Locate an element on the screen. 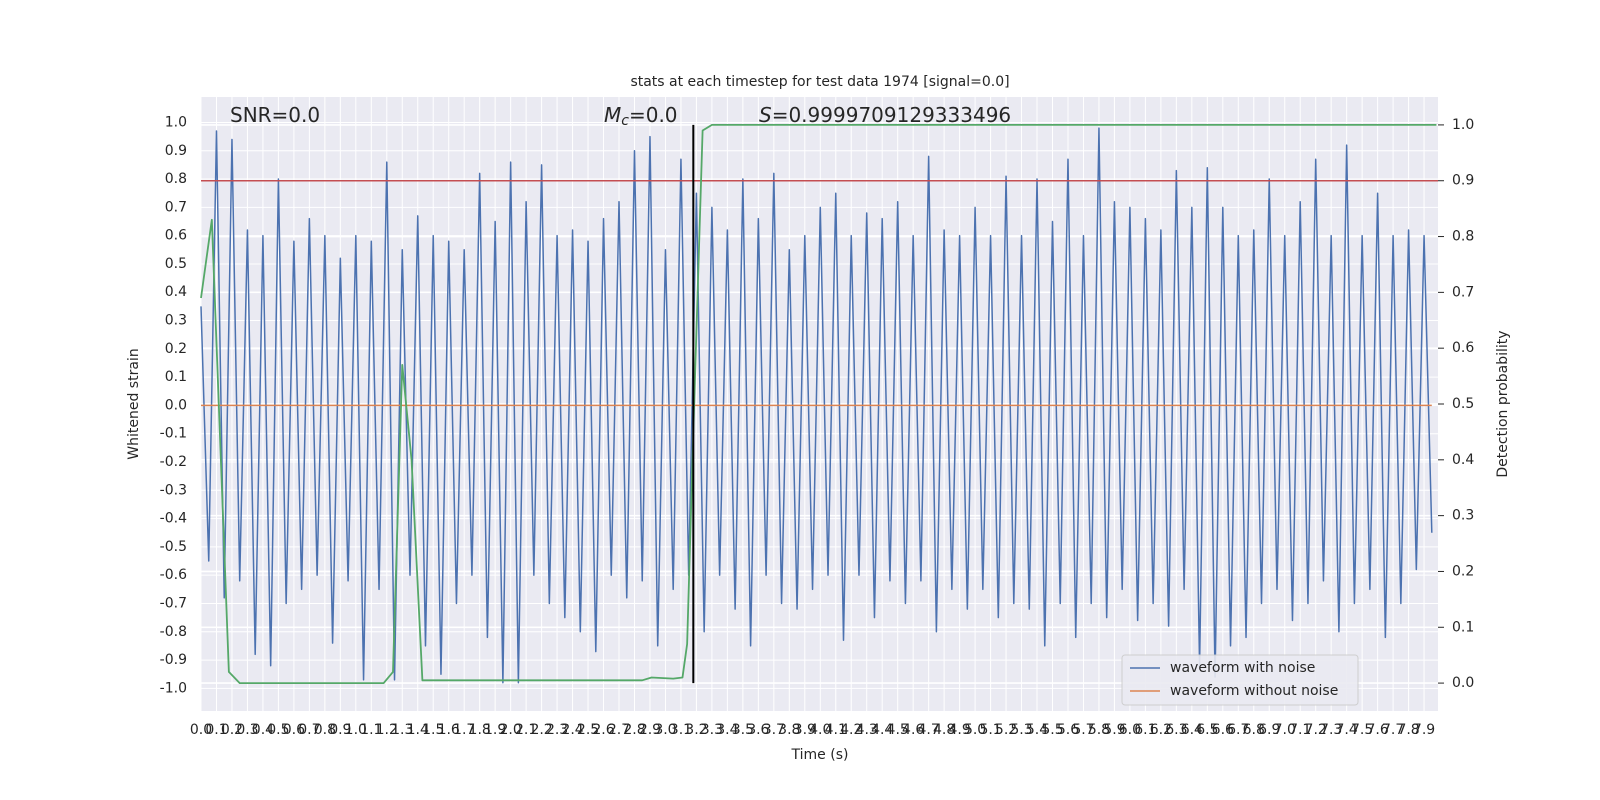 The width and height of the screenshot is (1600, 800). y-tick-label: -1.0 is located at coordinates (173, 688).